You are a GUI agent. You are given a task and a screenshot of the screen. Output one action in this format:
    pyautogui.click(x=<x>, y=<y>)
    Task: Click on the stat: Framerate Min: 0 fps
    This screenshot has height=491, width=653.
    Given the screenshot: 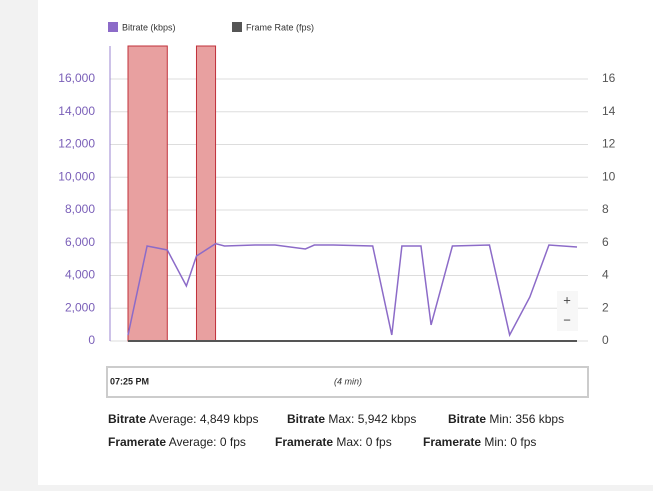 What is the action you would take?
    pyautogui.click(x=479, y=442)
    